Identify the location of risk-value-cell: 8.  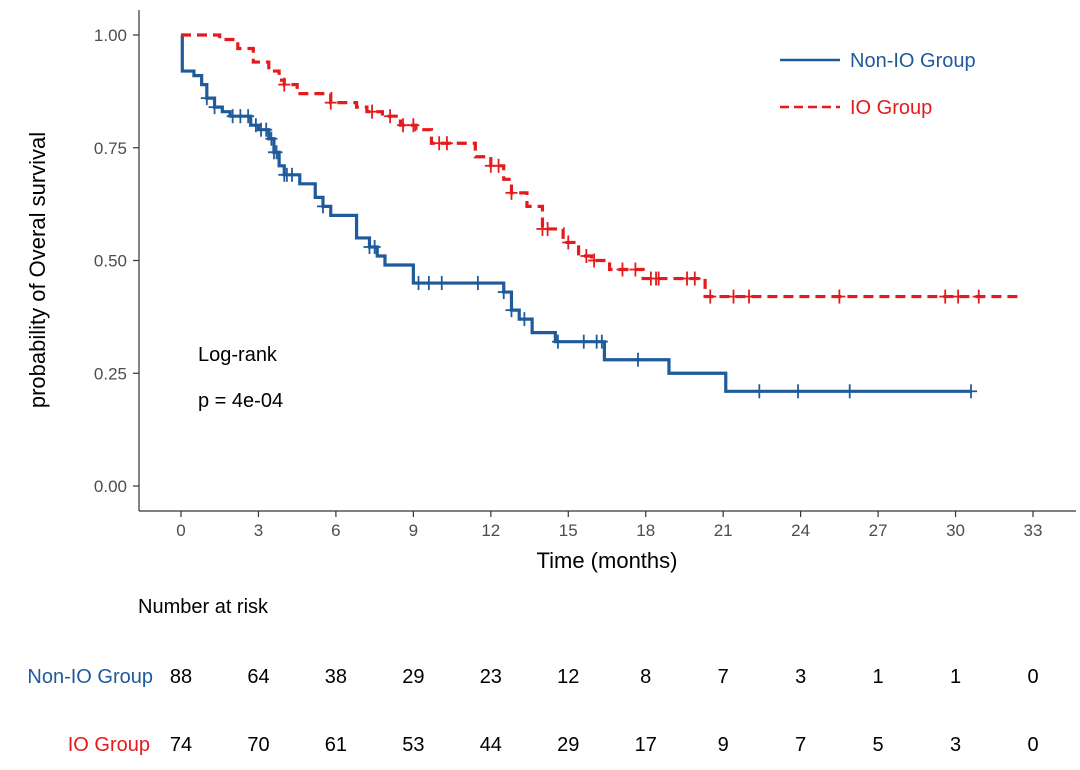
(645, 677).